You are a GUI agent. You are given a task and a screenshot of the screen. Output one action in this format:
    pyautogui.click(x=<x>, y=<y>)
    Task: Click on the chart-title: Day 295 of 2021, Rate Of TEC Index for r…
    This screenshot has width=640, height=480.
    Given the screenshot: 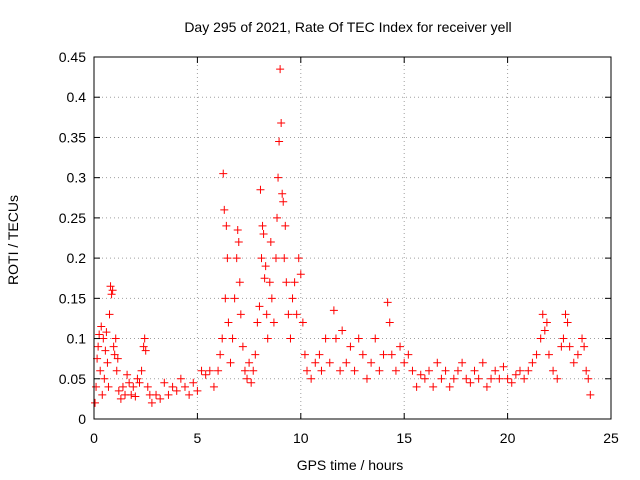 What is the action you would take?
    pyautogui.click(x=347, y=27)
    